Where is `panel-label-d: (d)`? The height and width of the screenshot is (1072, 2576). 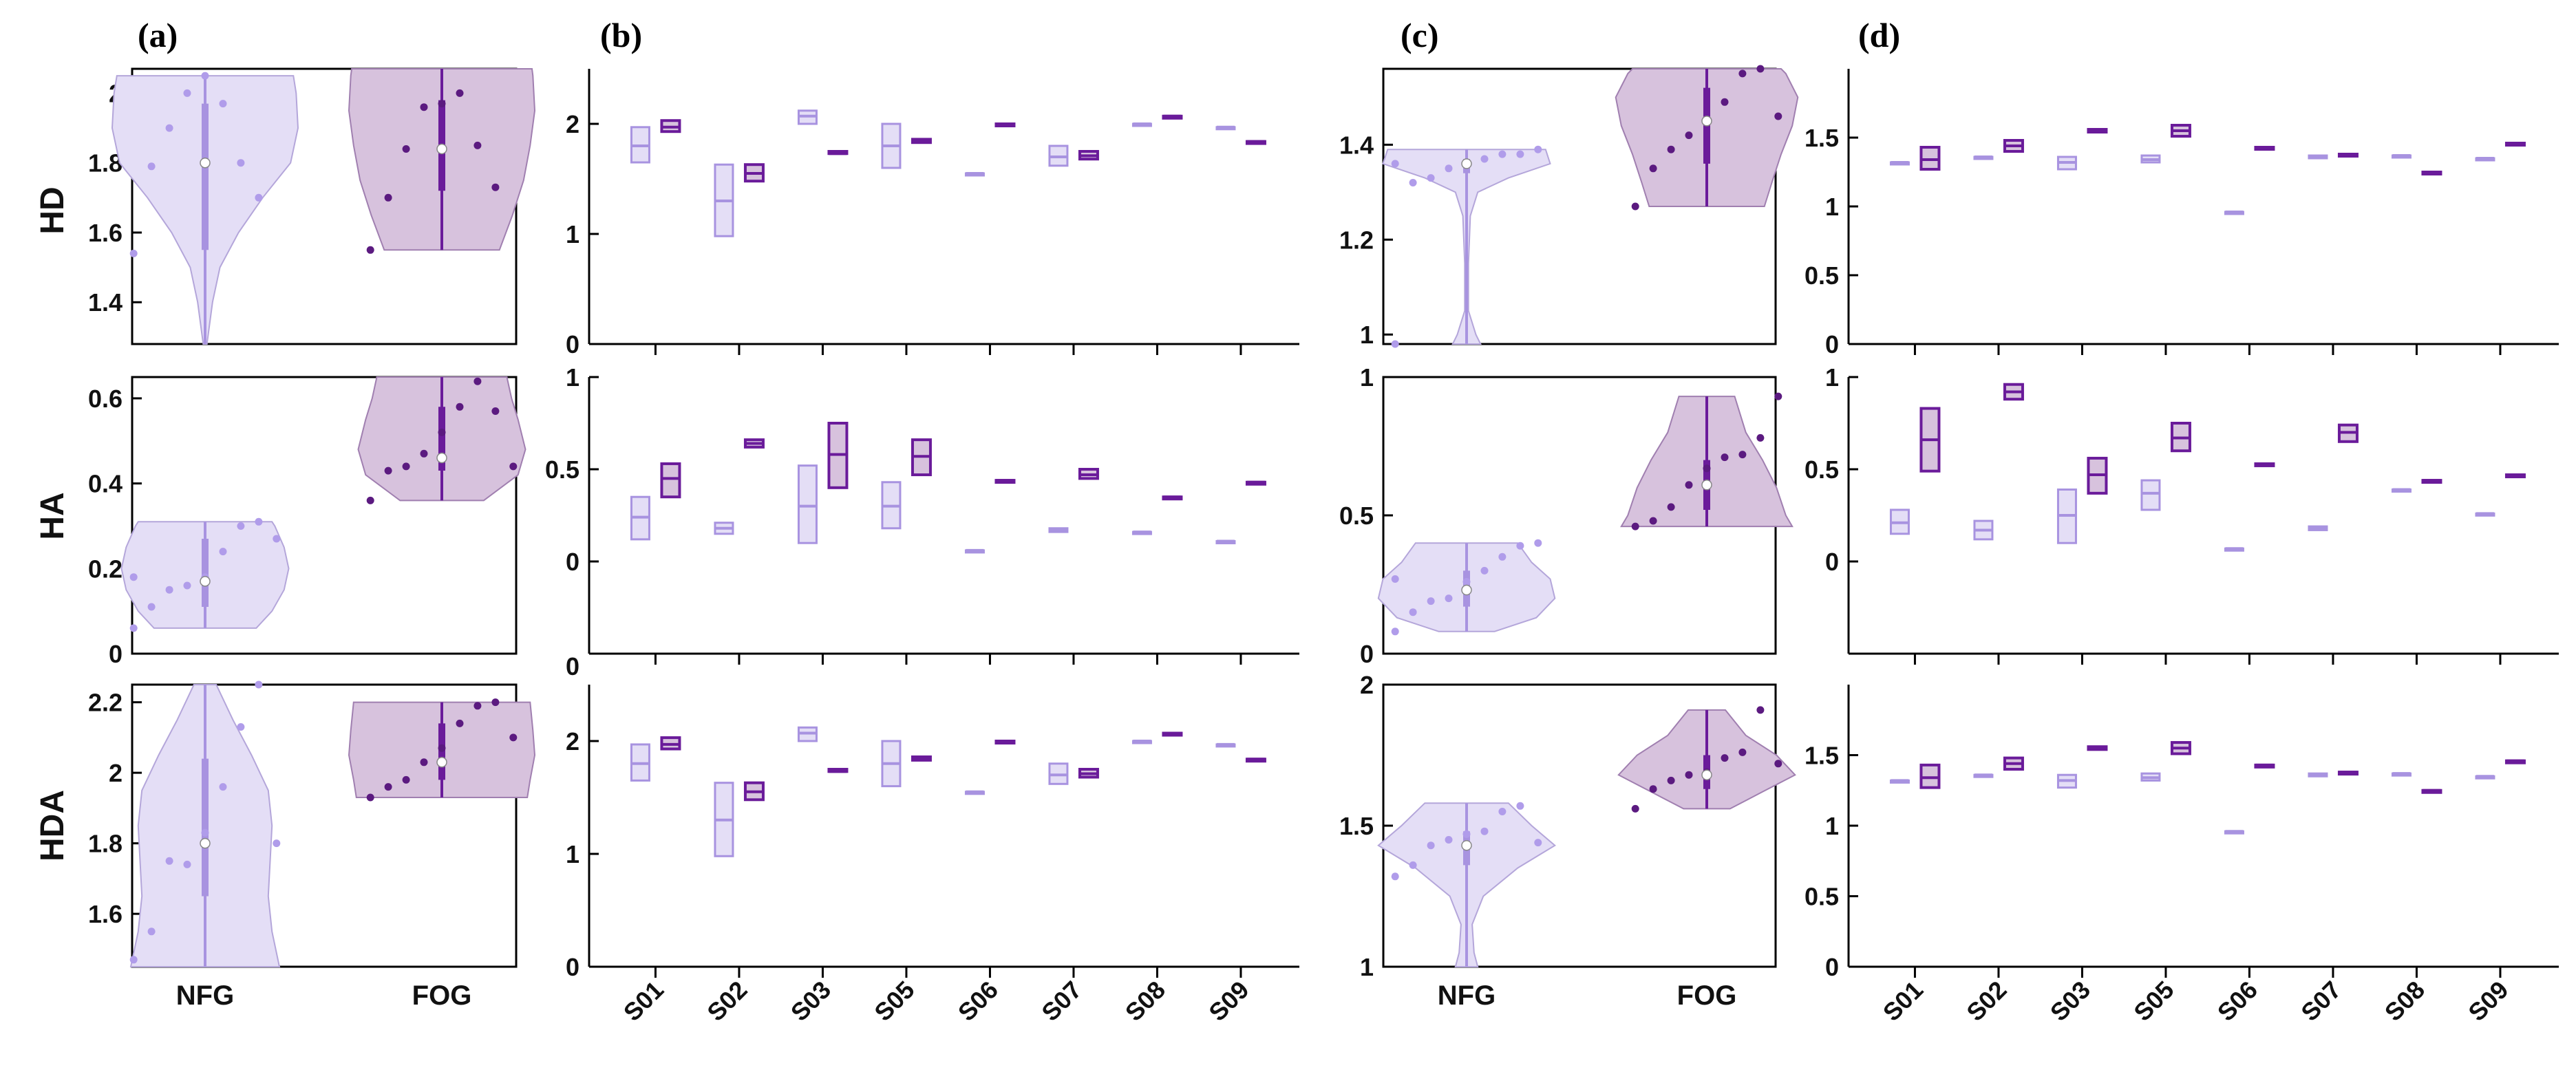 panel-label-d: (d) is located at coordinates (1879, 35).